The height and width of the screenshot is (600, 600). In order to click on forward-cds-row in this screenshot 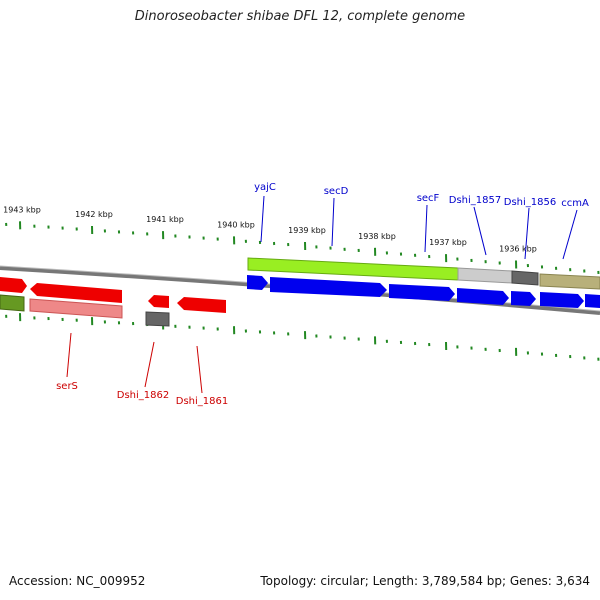, I will do `click(423, 291)`.